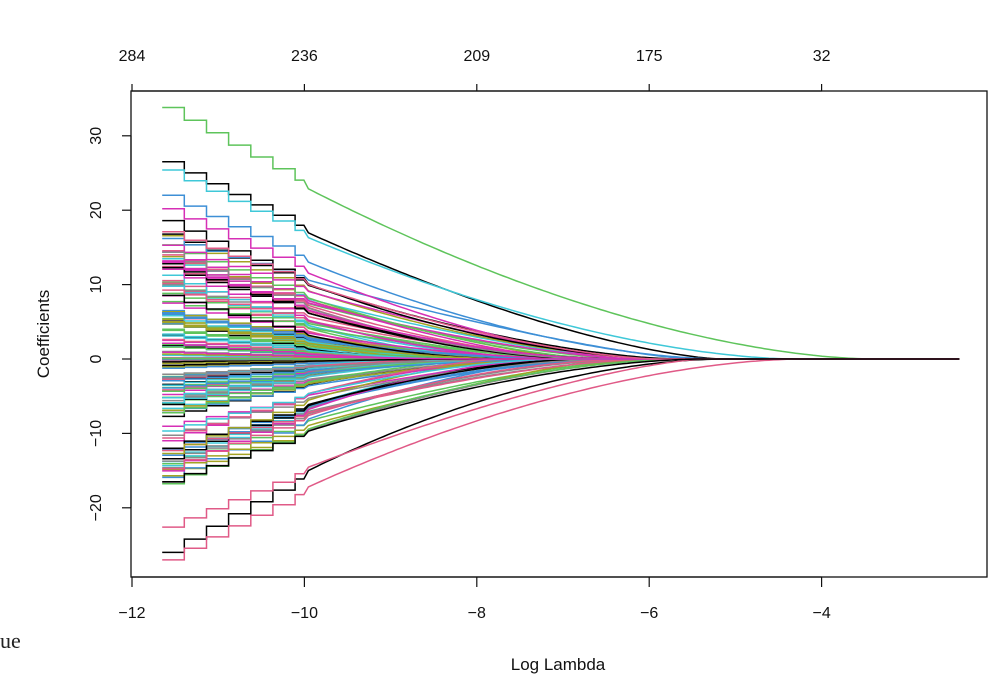  I want to click on x-tick-label: −8, so click(477, 613).